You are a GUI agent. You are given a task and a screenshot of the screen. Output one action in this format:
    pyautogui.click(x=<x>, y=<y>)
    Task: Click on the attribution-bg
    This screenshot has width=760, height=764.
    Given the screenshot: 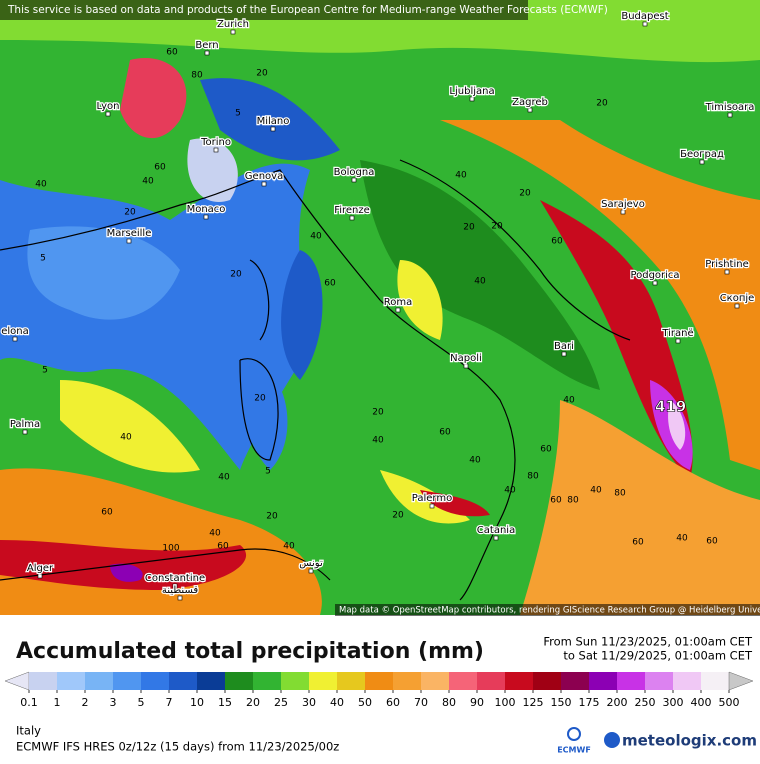 What is the action you would take?
    pyautogui.click(x=547, y=610)
    